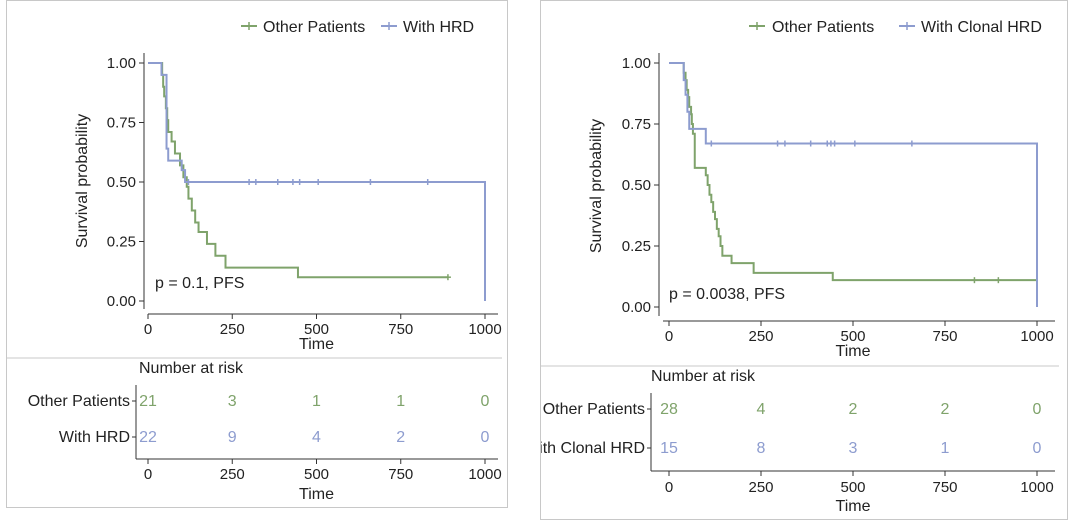 The image size is (1080, 524). I want to click on legend-label: With HRD, so click(438, 27).